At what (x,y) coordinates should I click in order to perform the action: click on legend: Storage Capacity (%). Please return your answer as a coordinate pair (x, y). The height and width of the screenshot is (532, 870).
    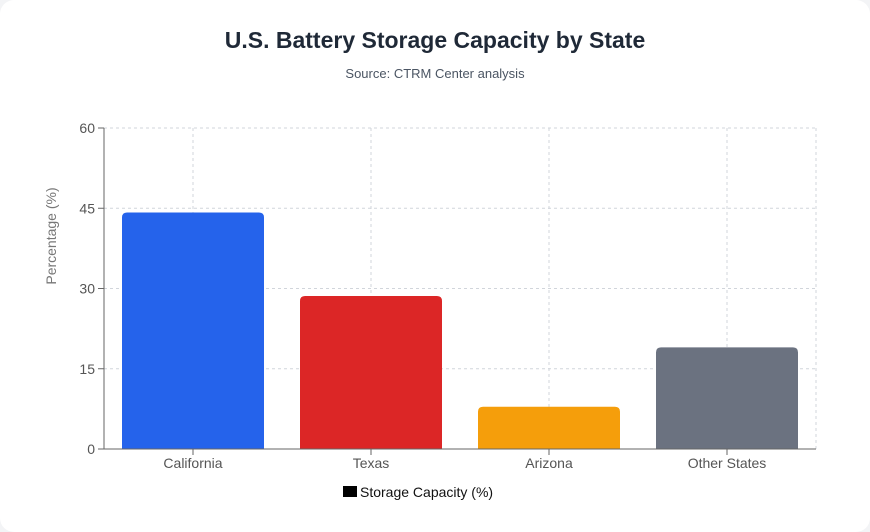
    Looking at the image, I should click on (418, 492).